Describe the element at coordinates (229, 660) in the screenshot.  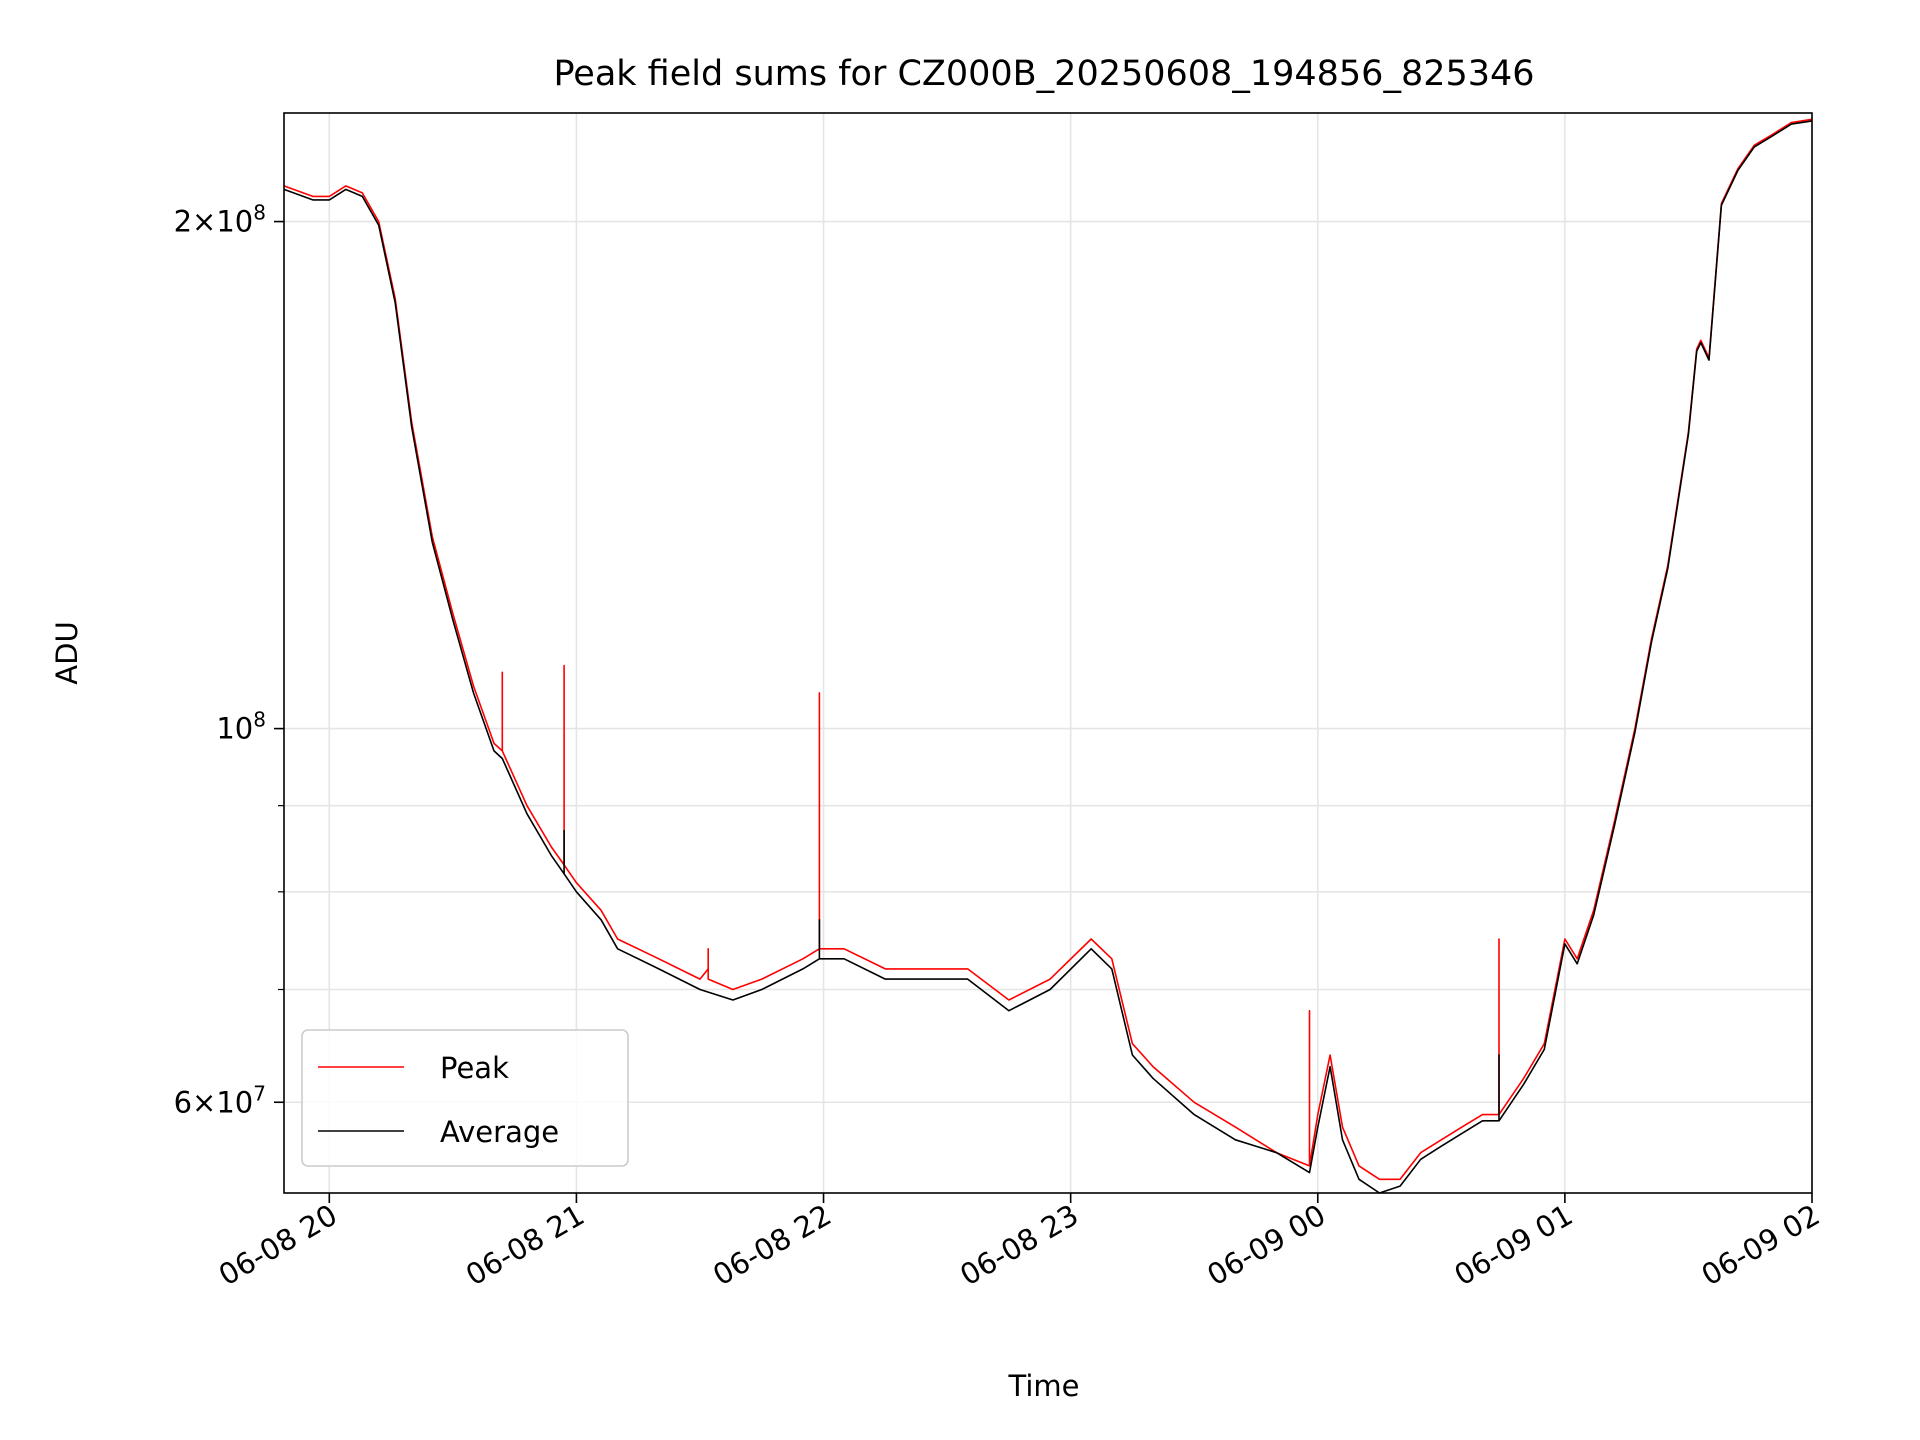
I see `y-axis: 6×107 108 2×108` at that location.